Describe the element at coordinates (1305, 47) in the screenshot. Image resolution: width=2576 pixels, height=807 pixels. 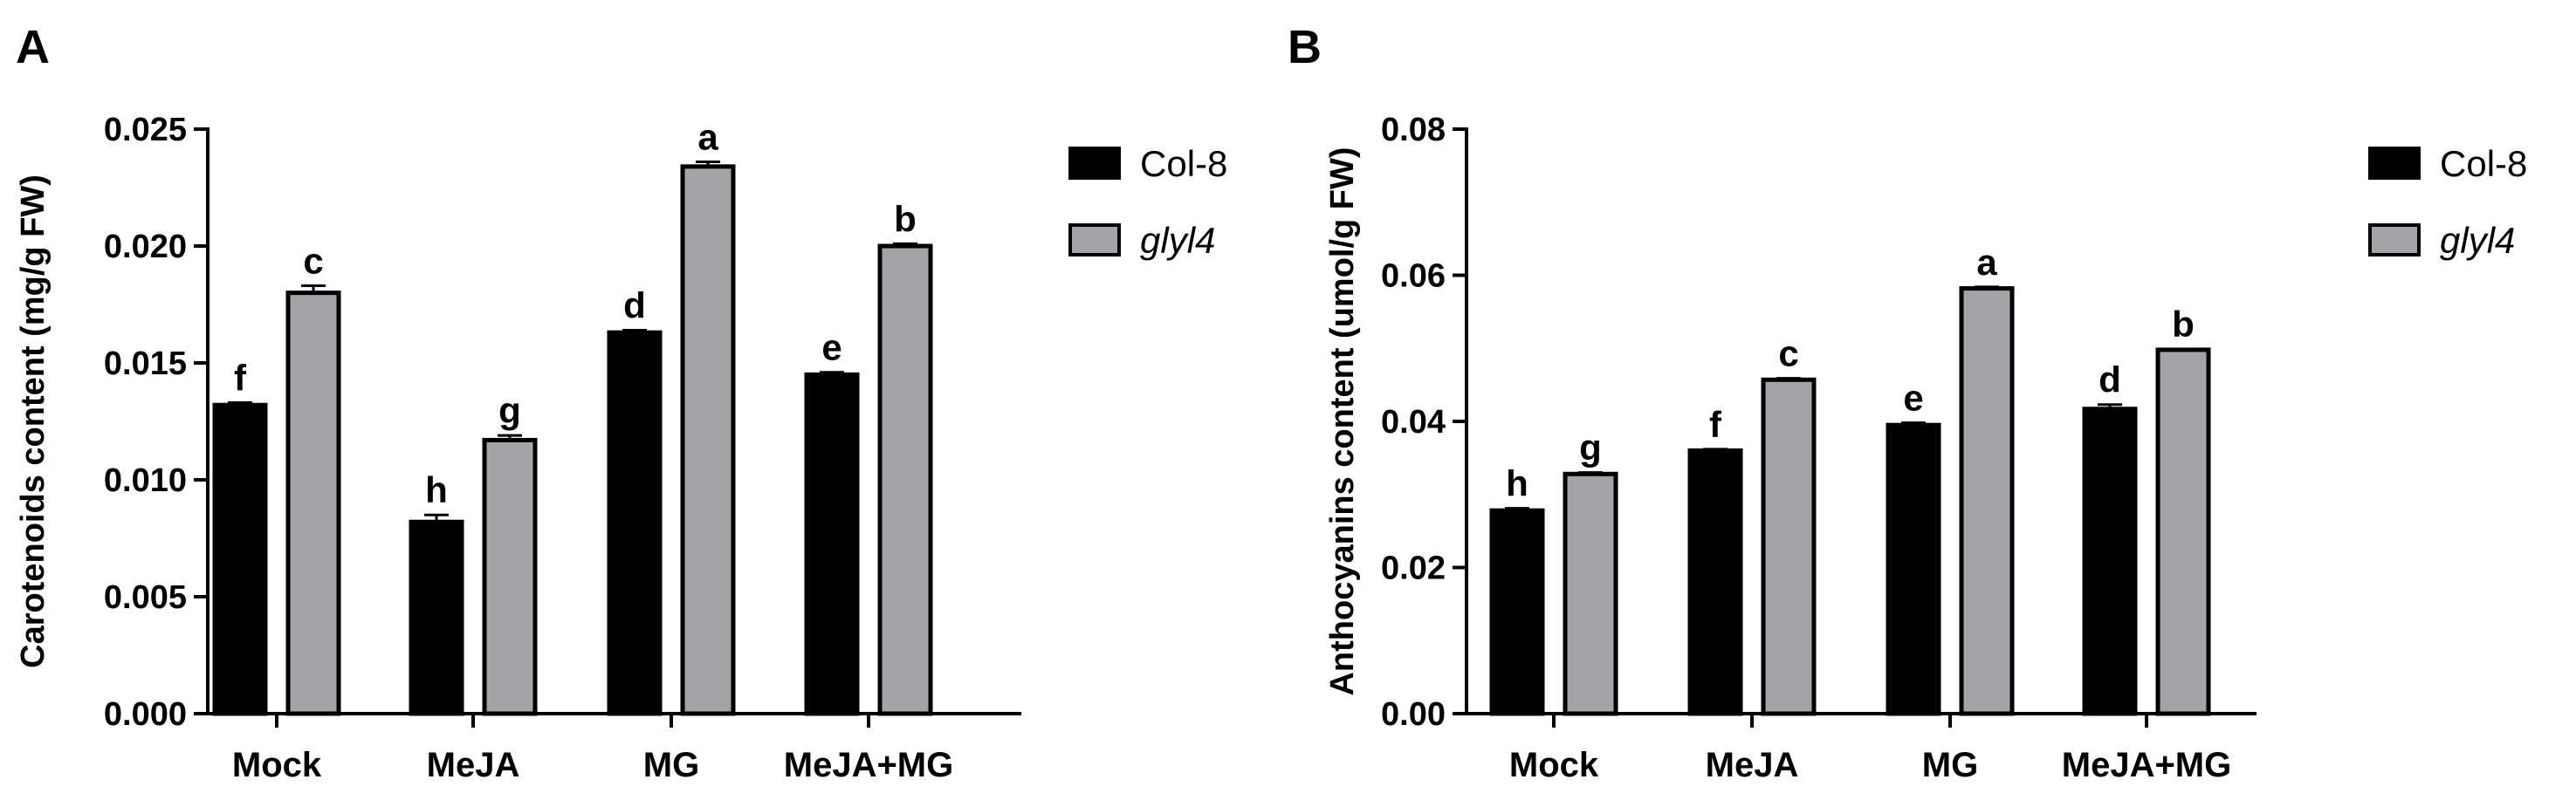
I see `panel-letter: B` at that location.